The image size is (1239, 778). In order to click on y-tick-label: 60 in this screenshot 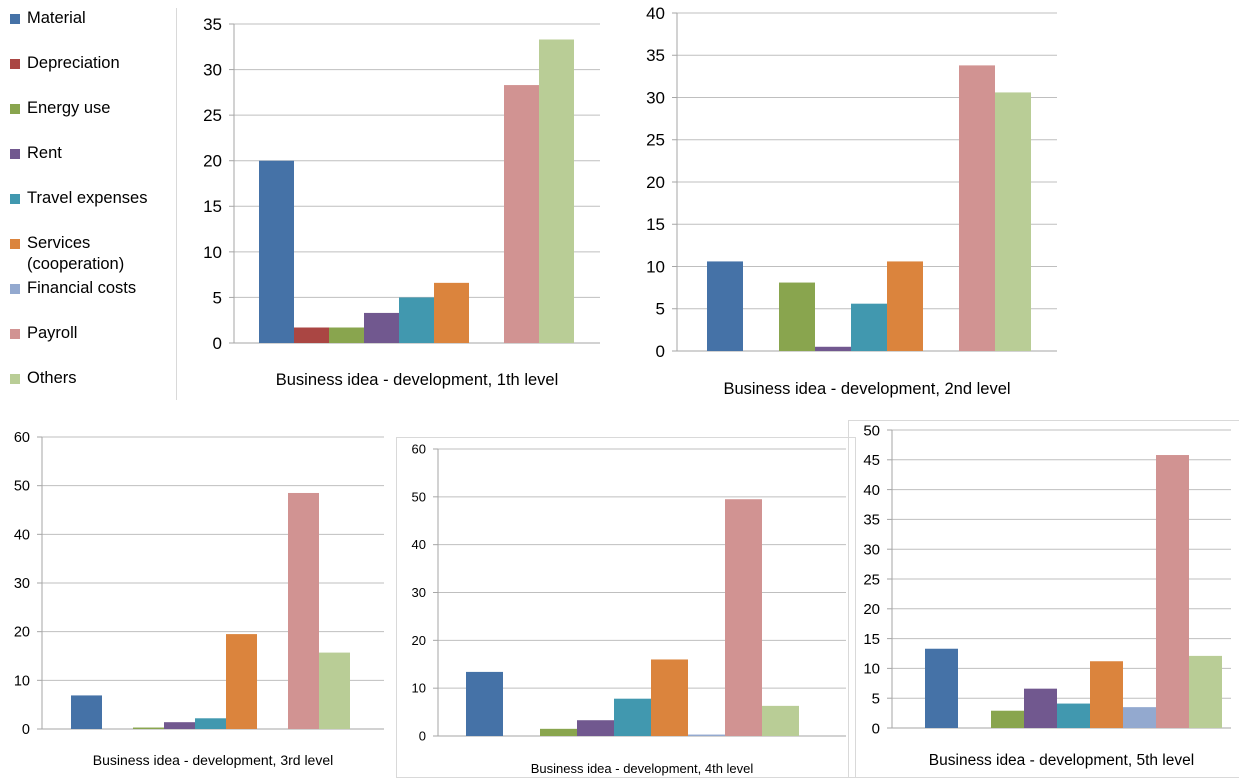, I will do `click(419, 449)`.